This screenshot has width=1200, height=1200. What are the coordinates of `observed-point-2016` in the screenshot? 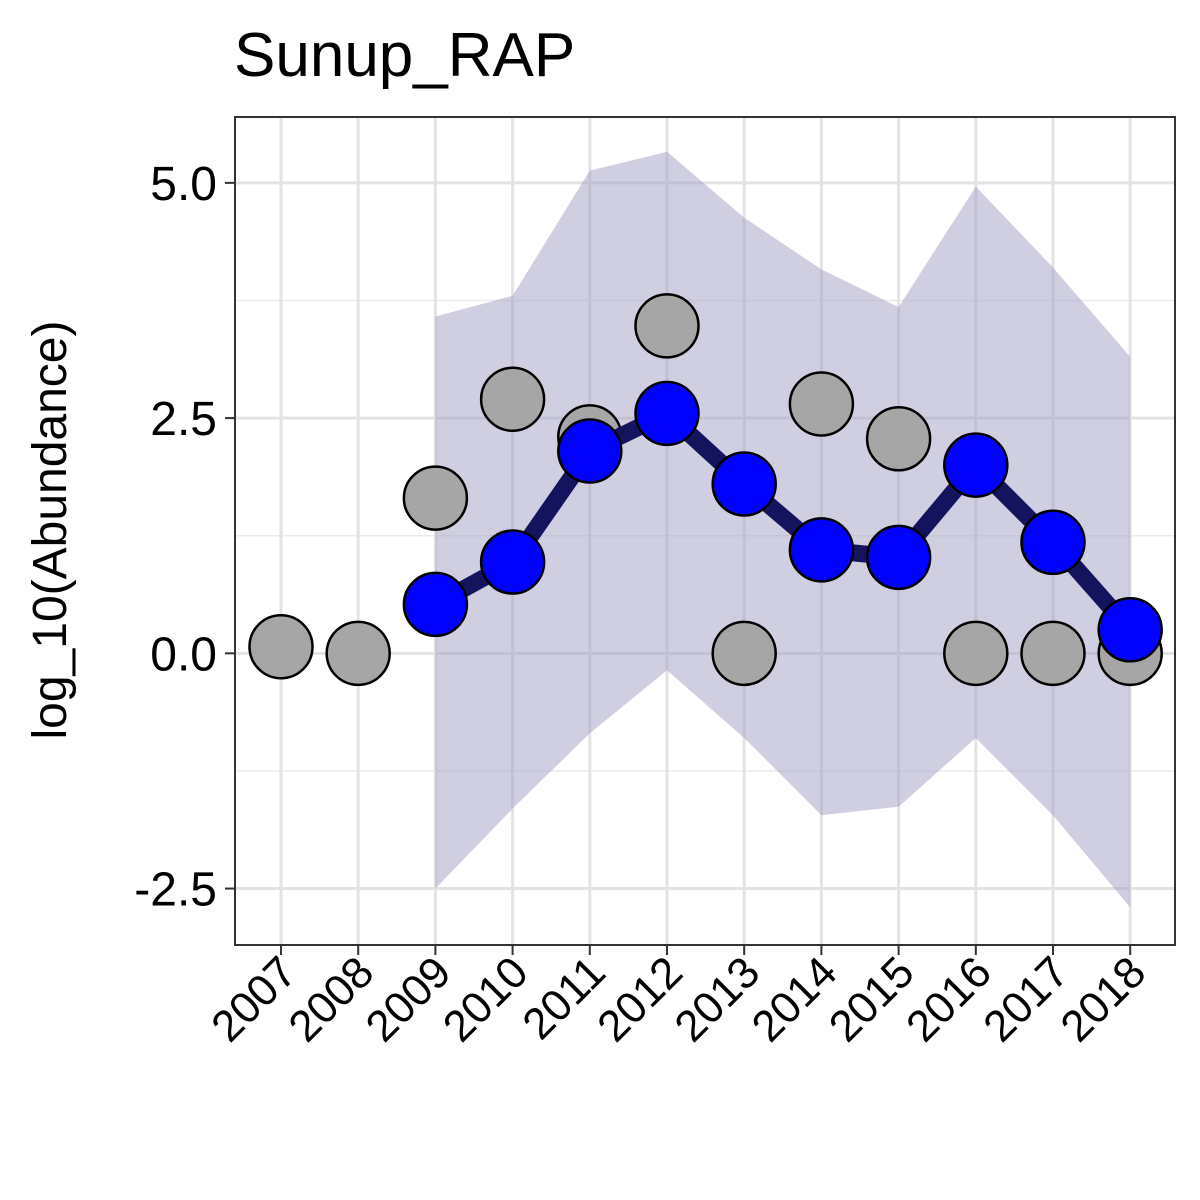 It's located at (976, 653).